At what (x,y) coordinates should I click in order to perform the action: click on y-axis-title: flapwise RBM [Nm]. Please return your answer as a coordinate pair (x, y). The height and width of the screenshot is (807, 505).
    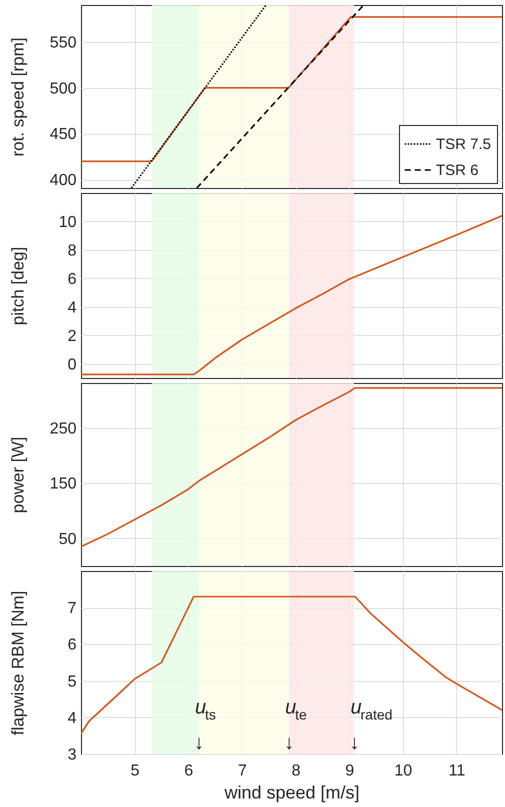
    Looking at the image, I should click on (18, 663).